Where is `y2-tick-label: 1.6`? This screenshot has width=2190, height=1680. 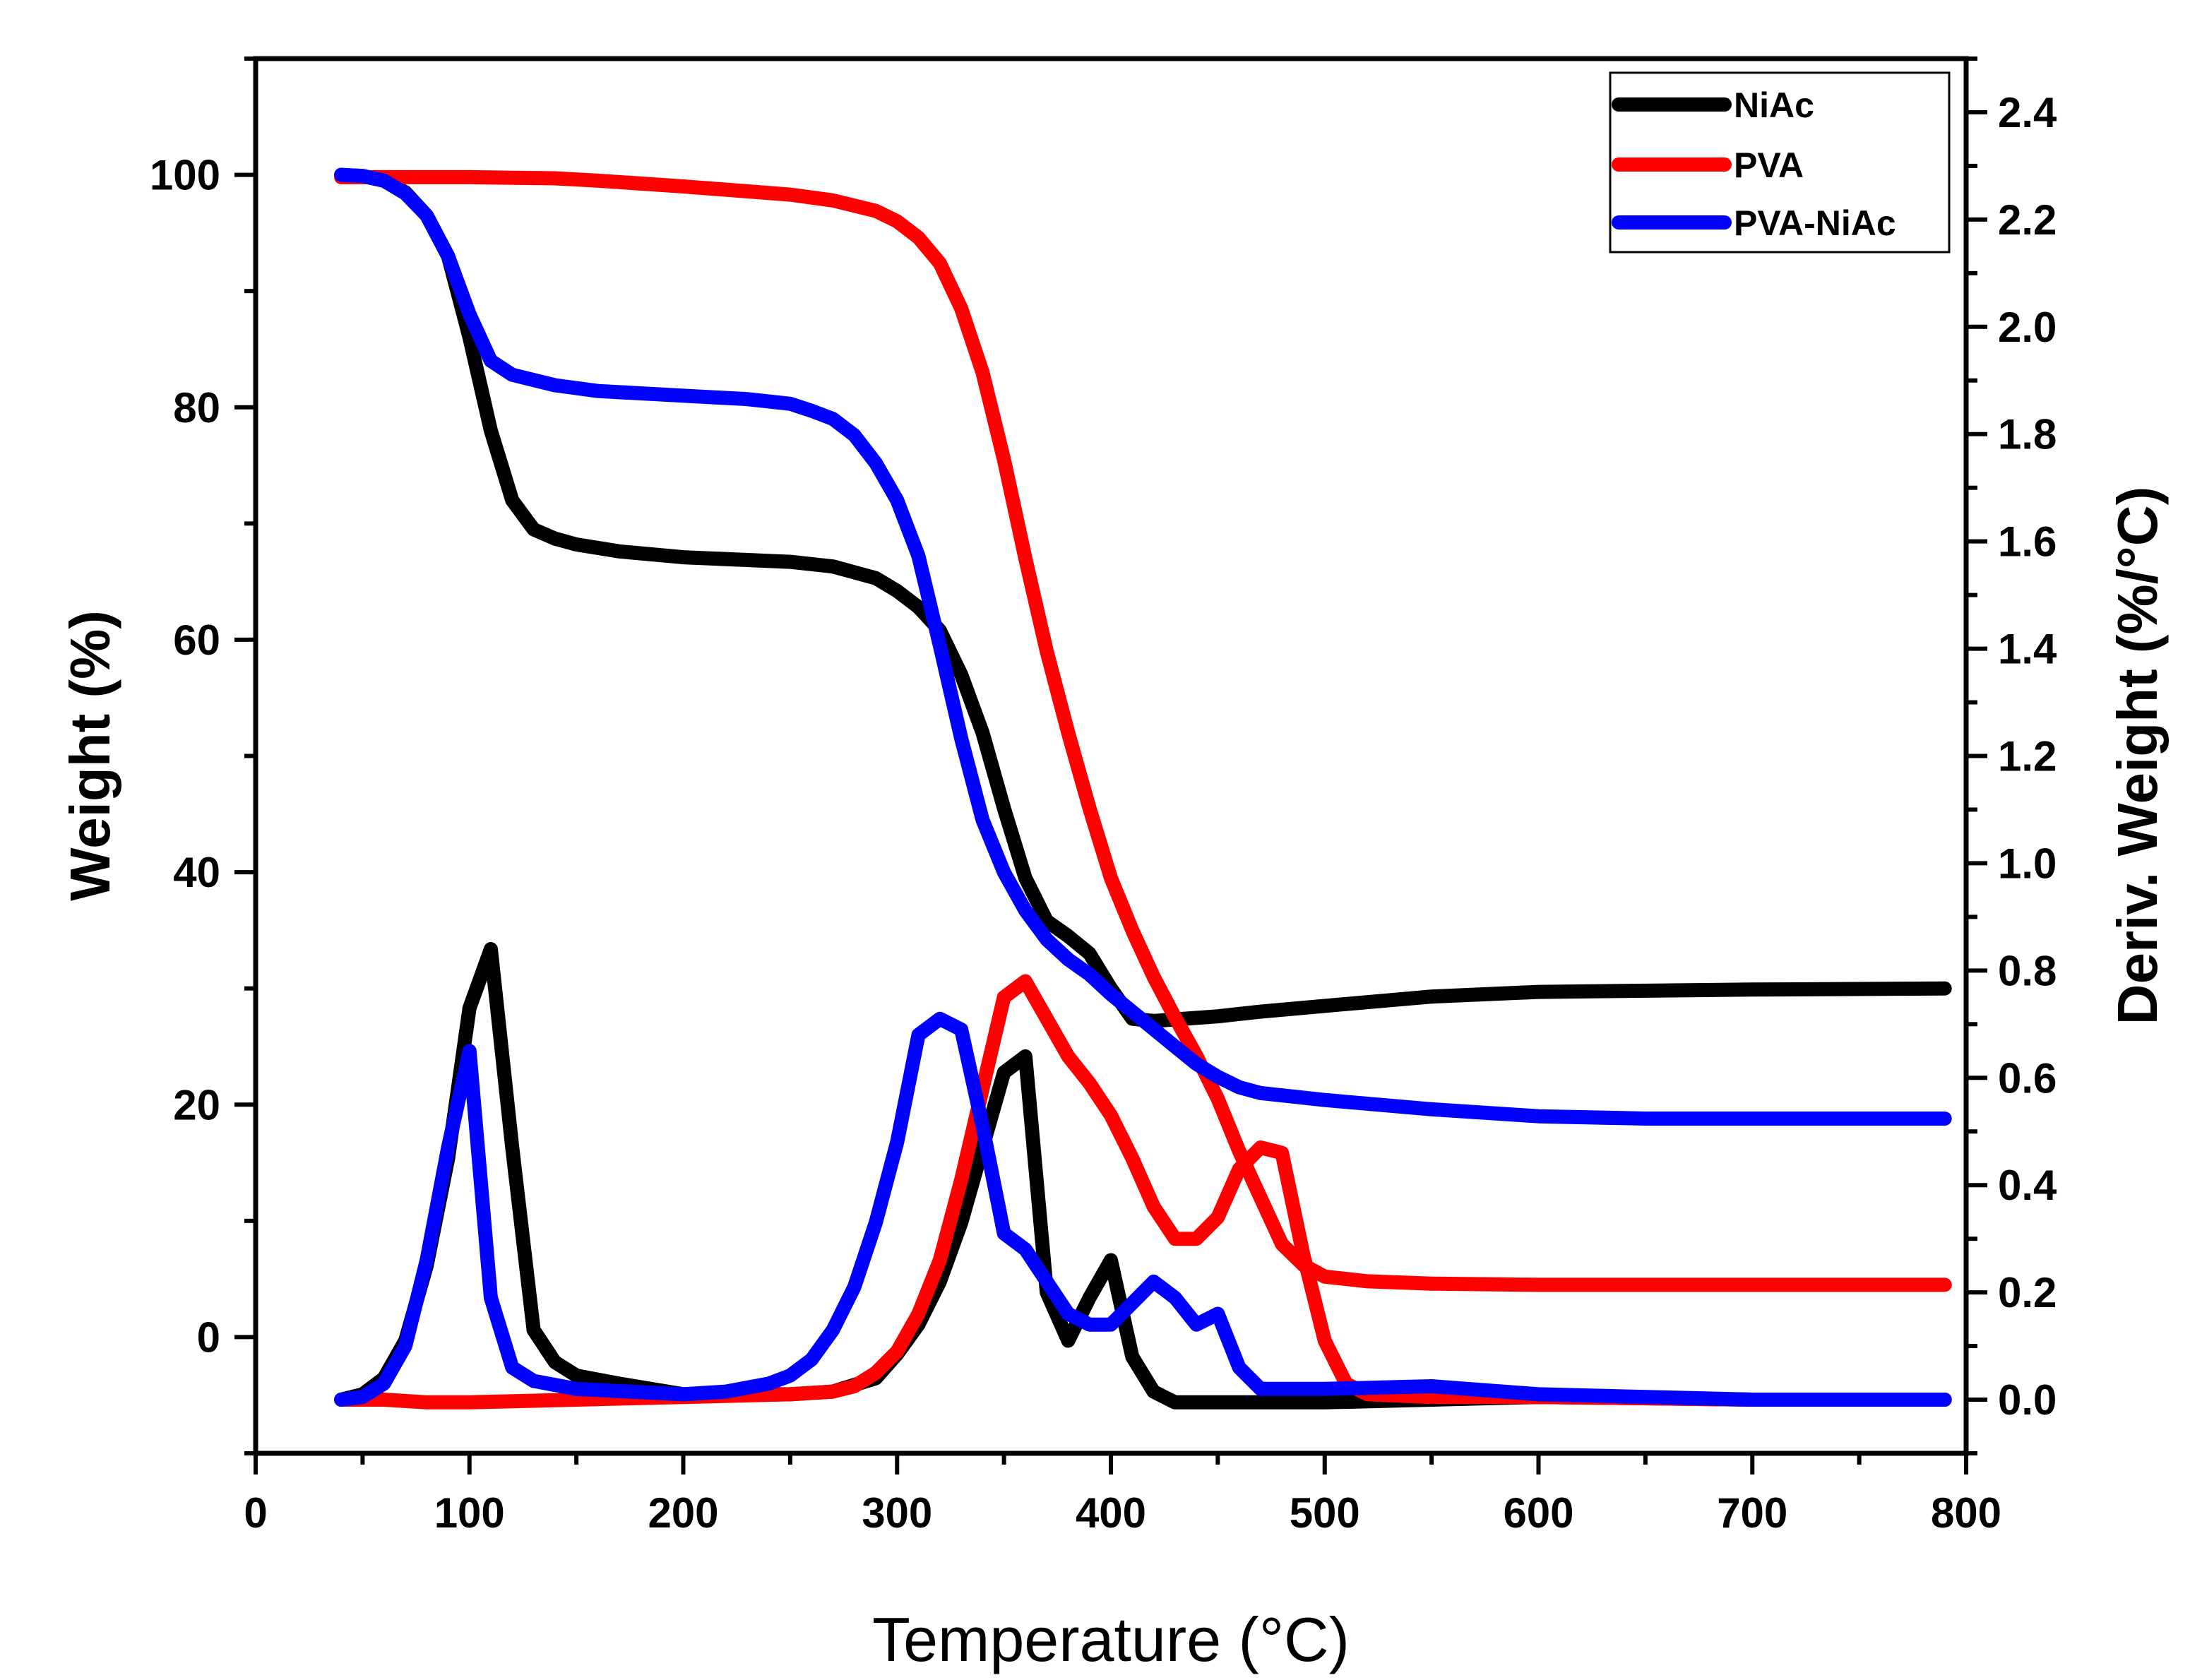
y2-tick-label: 1.6 is located at coordinates (2027, 542).